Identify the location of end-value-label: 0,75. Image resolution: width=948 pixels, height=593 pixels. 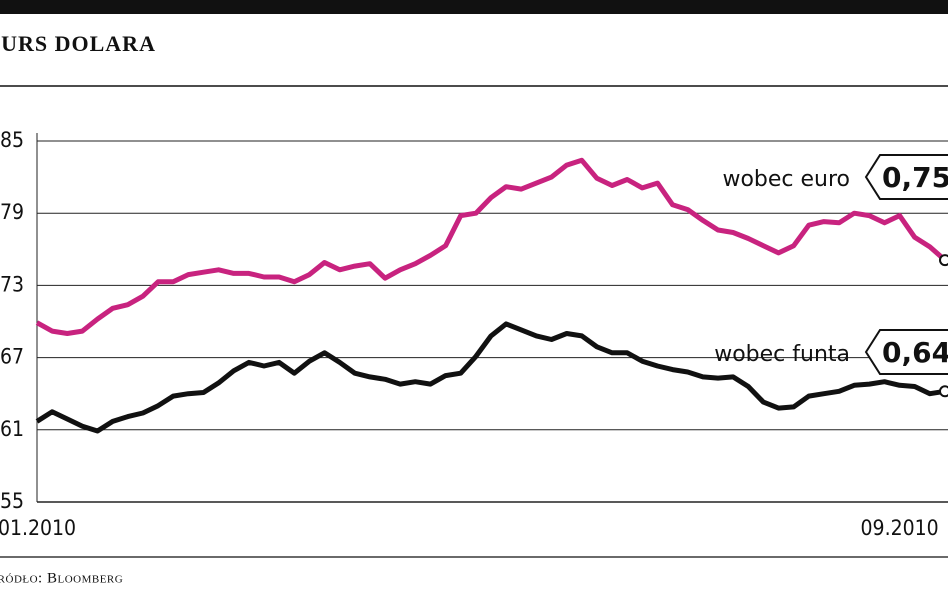
(915, 177).